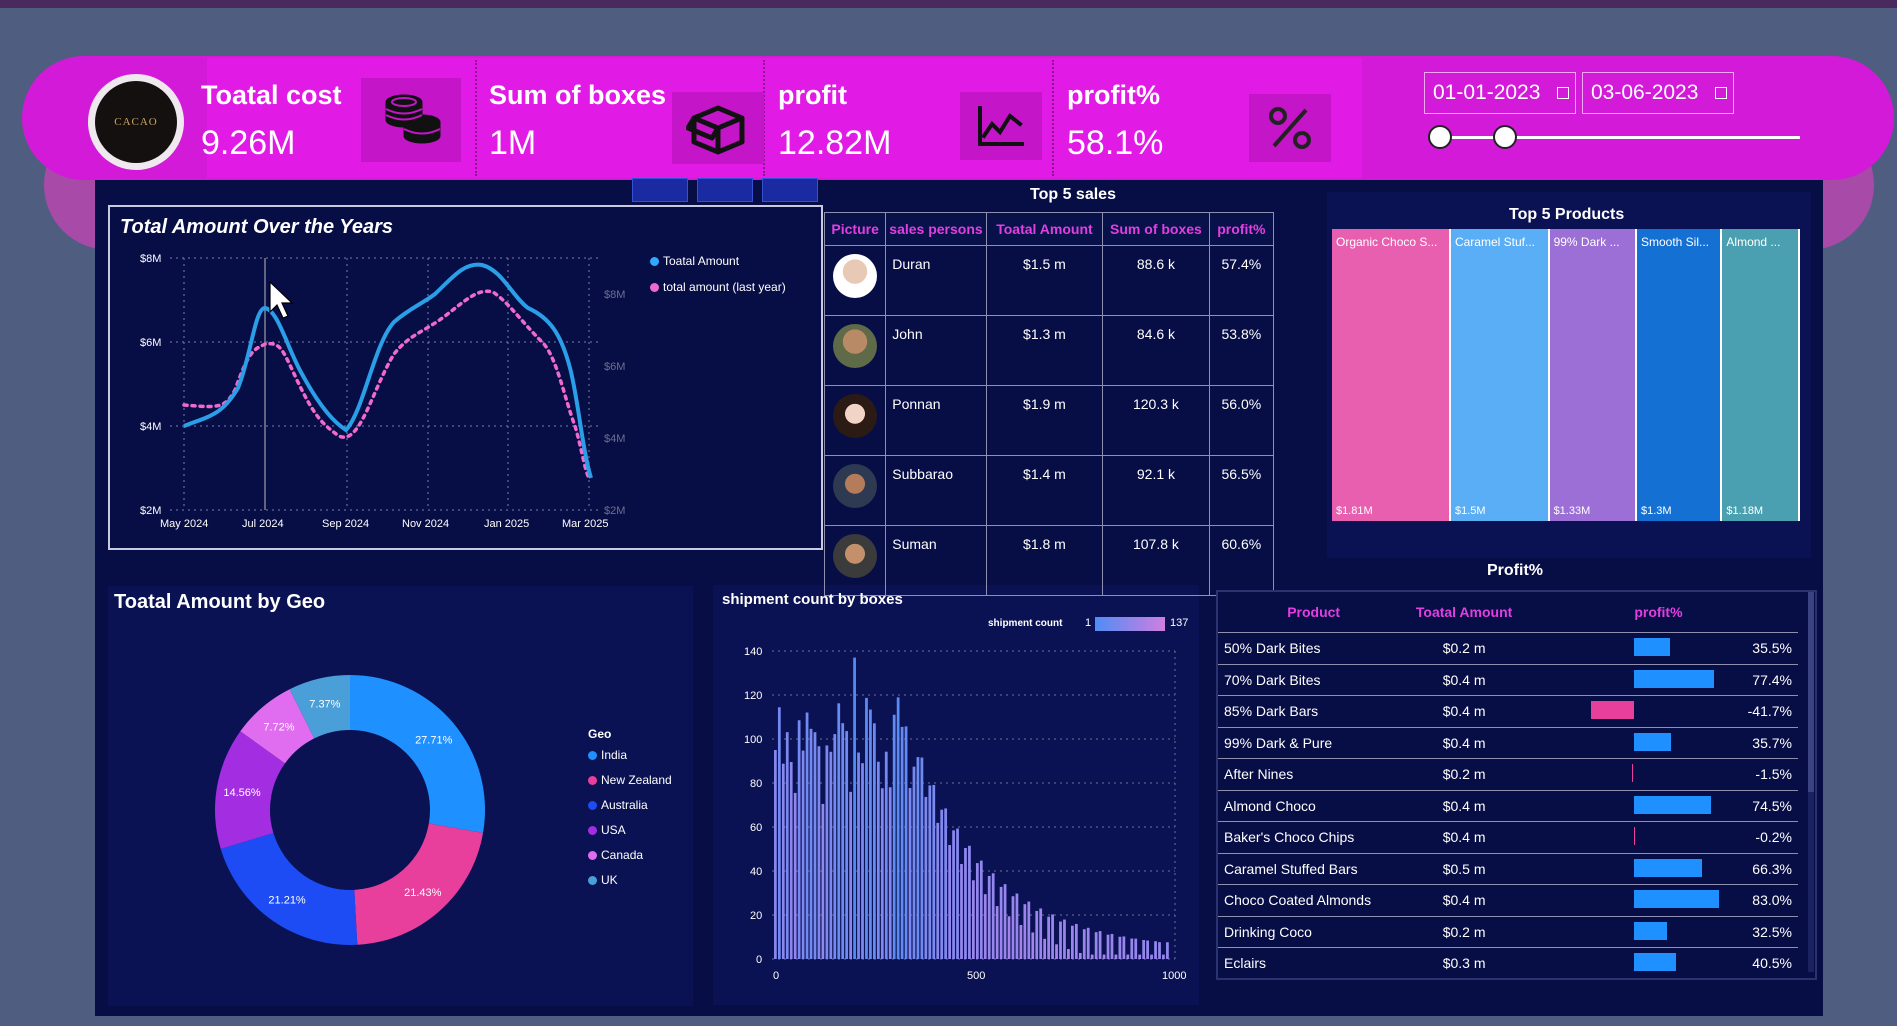 The image size is (1897, 1026). Describe the element at coordinates (1500, 93) in the screenshot. I see `start-date-input: 01-01-2023` at that location.